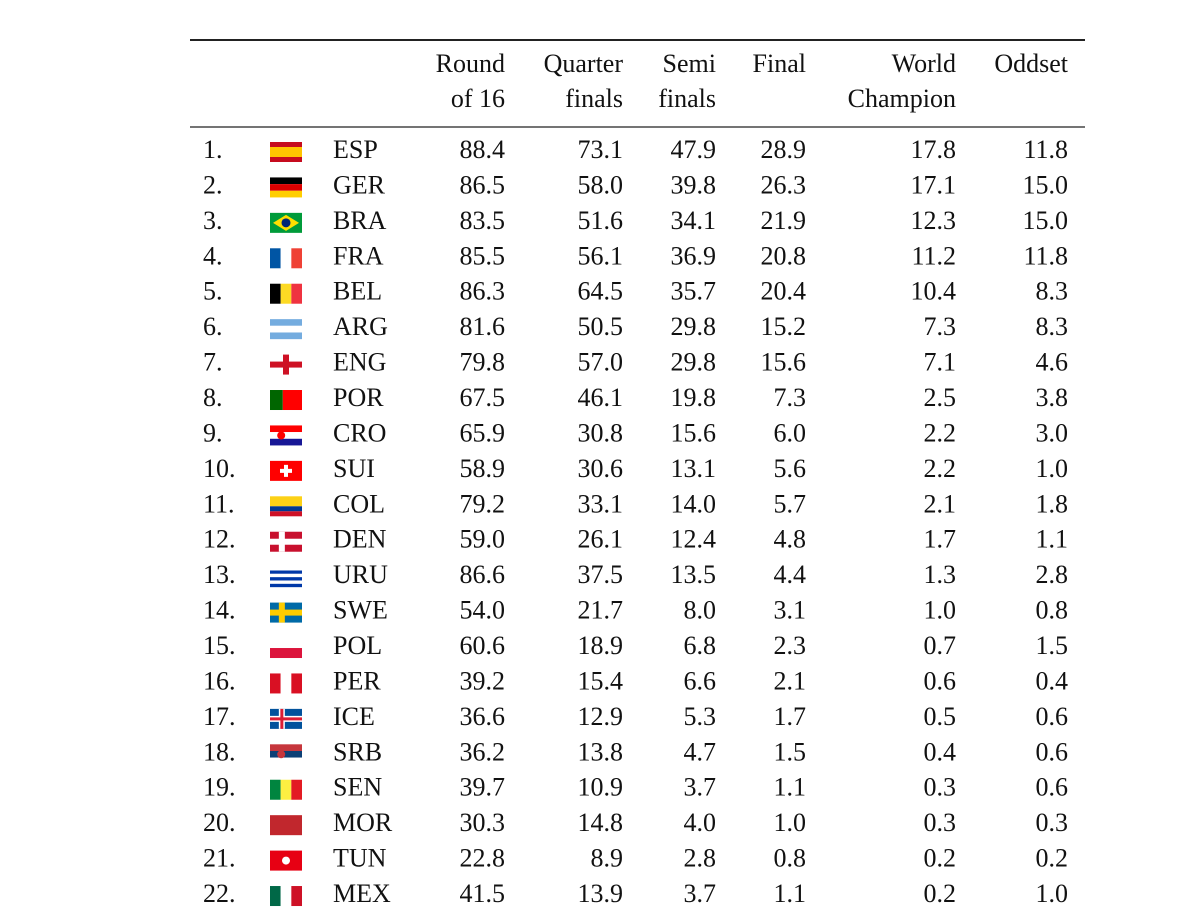 This screenshot has height=916, width=1200. I want to click on team-code: URU, so click(360, 574).